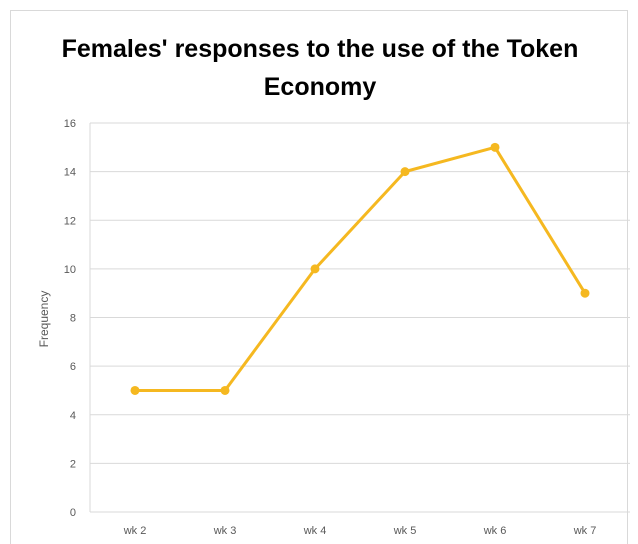 The height and width of the screenshot is (544, 638). What do you see at coordinates (405, 531) in the screenshot?
I see `x-tick-label: wk 5` at bounding box center [405, 531].